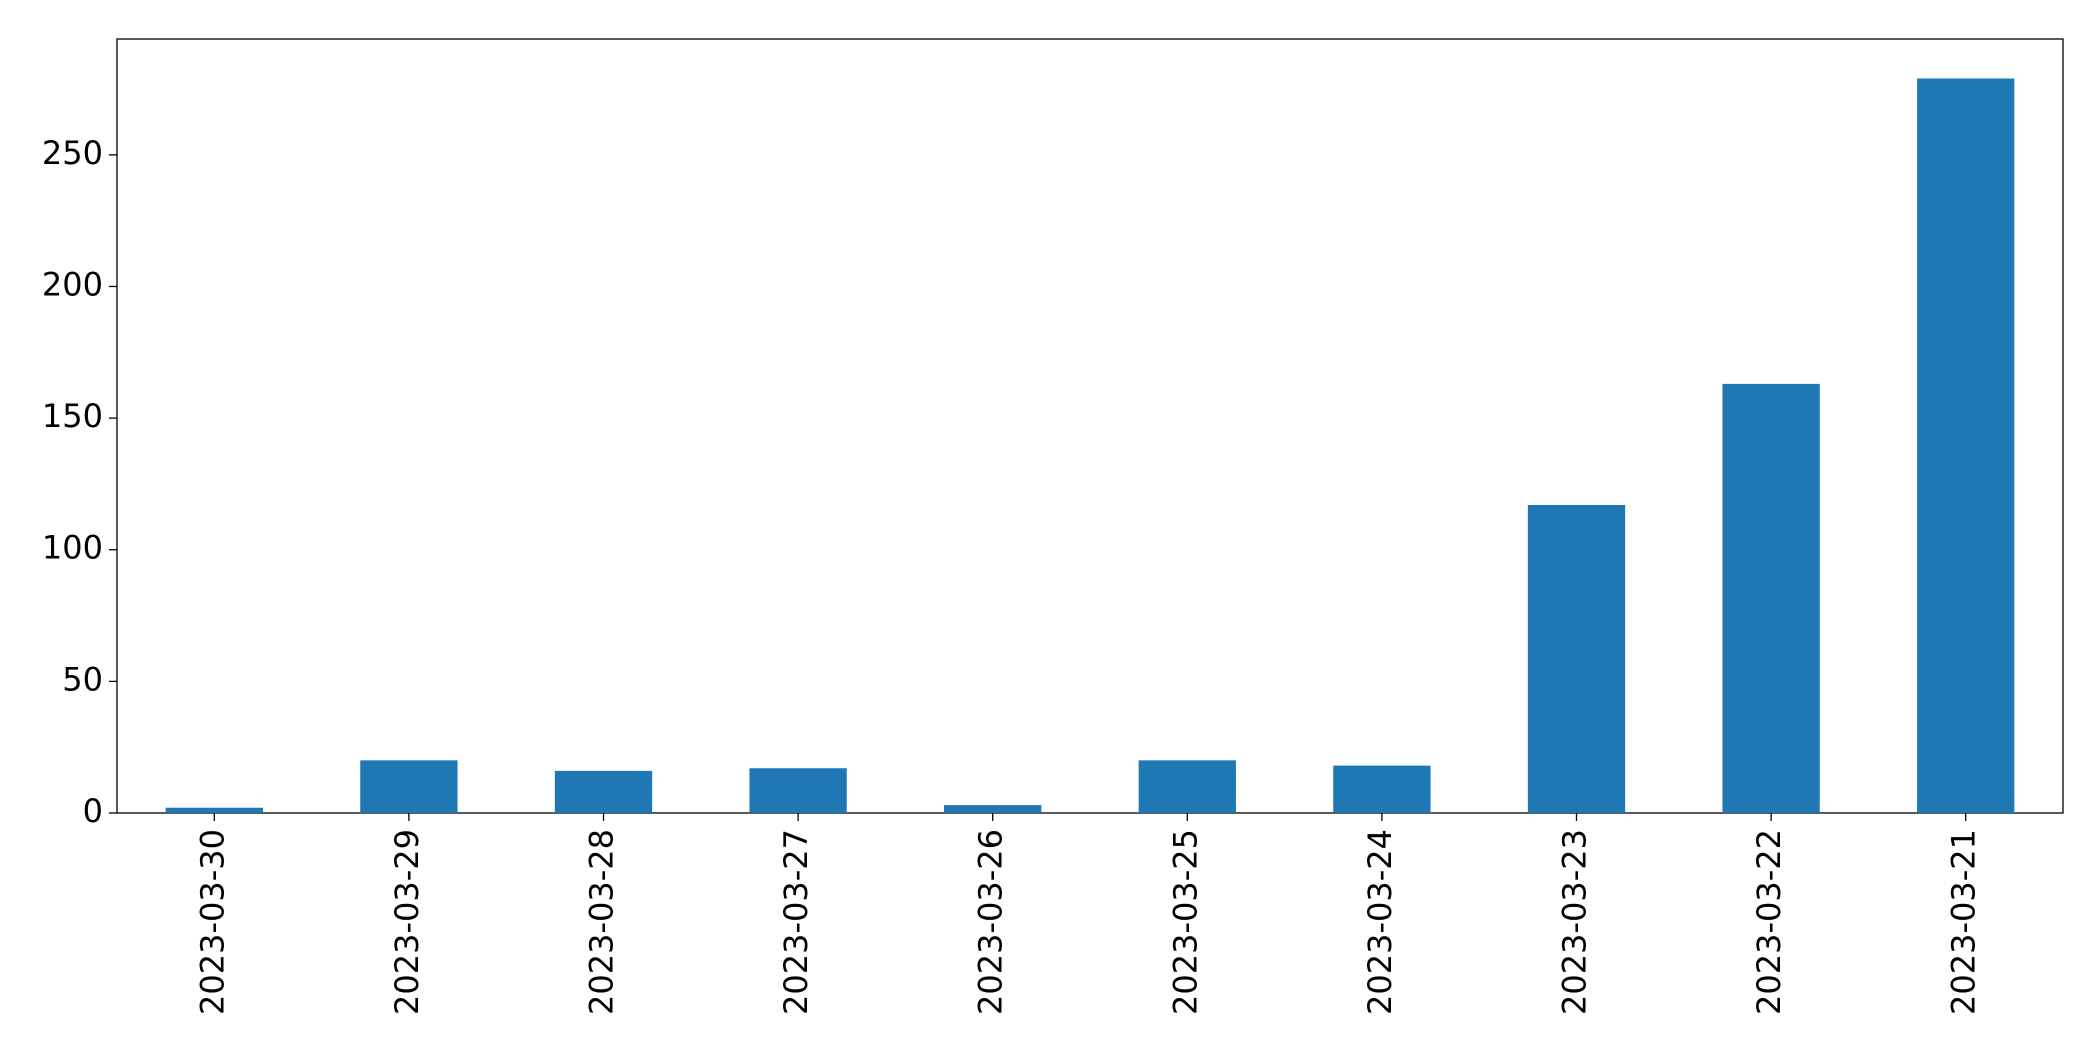 The height and width of the screenshot is (1061, 2093). I want to click on y-tick-label: 100, so click(72, 548).